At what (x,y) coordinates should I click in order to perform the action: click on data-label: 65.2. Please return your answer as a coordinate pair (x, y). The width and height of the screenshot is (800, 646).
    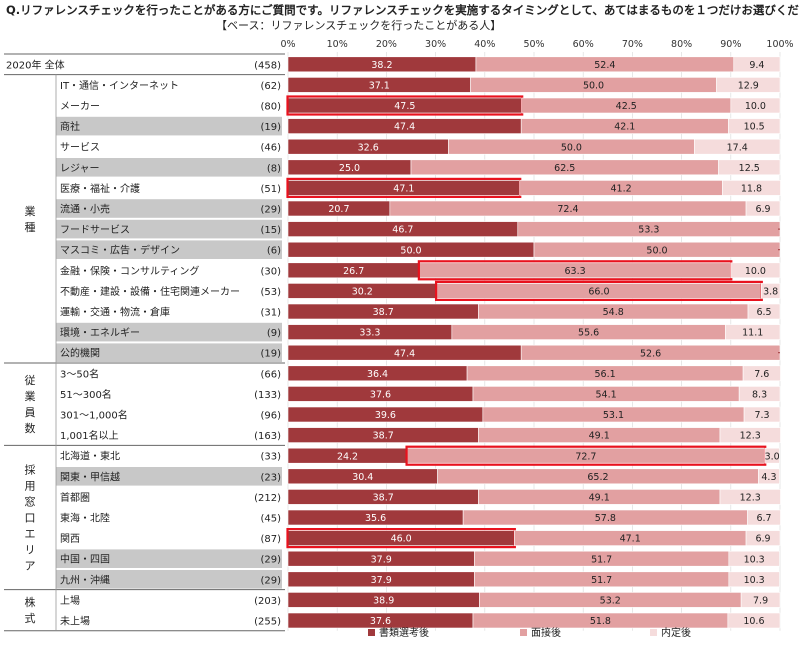
    Looking at the image, I should click on (597, 477).